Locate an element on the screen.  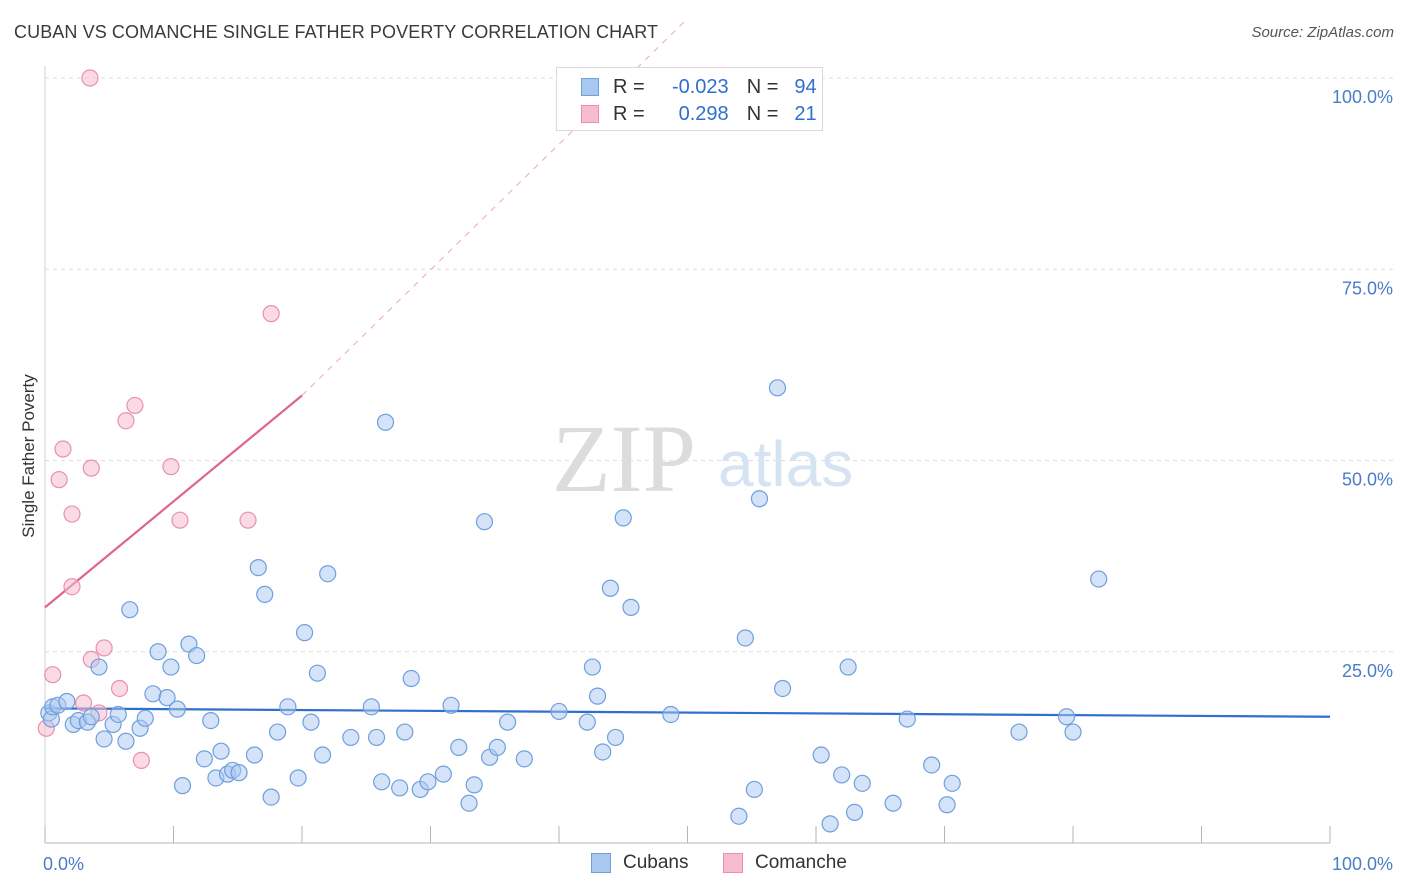
legend-r-label: R = is located at coordinates (629, 113).